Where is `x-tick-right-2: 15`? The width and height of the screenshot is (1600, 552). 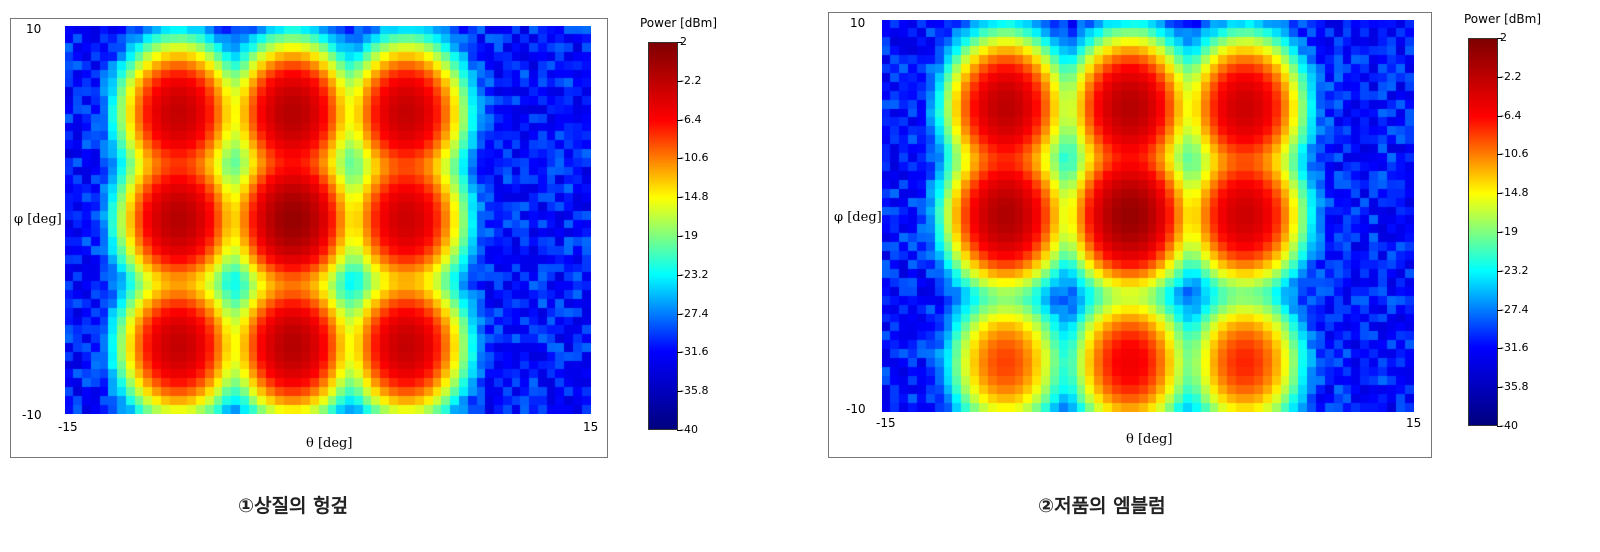
x-tick-right-2: 15 is located at coordinates (1414, 423).